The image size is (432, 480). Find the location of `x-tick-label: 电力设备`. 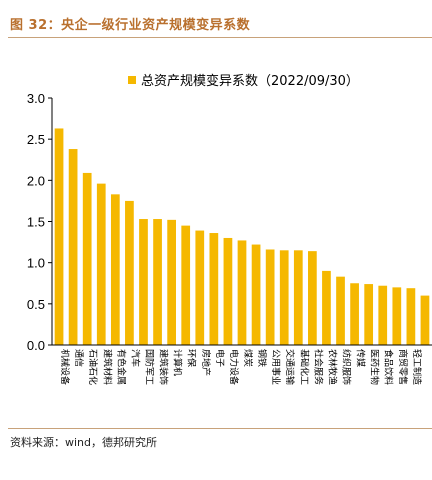

x-tick-label: 电力设备 is located at coordinates (234, 367).